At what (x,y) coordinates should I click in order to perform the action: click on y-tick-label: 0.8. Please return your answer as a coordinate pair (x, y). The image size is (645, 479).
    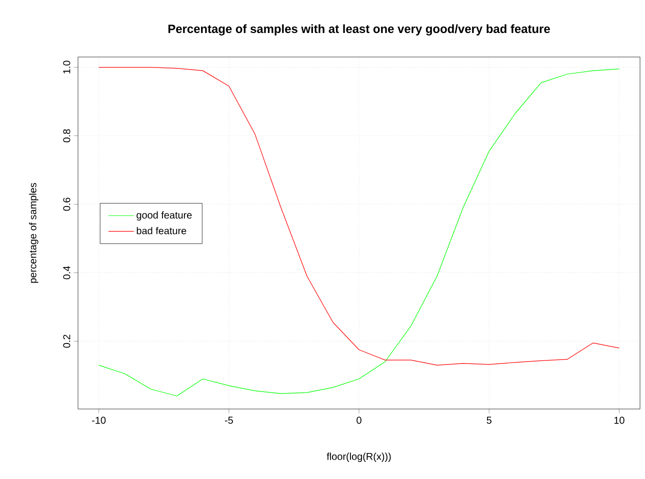
    Looking at the image, I should click on (66, 135).